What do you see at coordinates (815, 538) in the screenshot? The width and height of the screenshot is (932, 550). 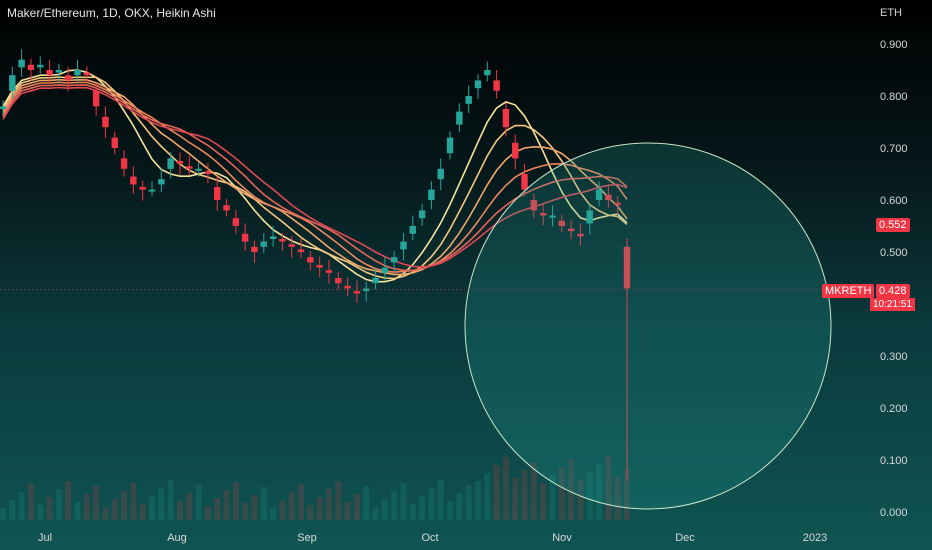 I see `x-tick-label: 2023` at bounding box center [815, 538].